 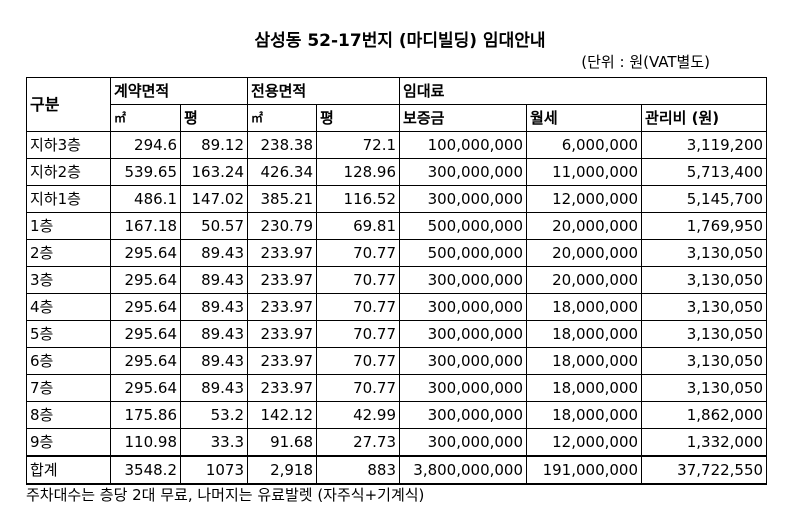 What do you see at coordinates (214, 226) in the screenshot?
I see `cell-contract-pyeong: 50.57` at bounding box center [214, 226].